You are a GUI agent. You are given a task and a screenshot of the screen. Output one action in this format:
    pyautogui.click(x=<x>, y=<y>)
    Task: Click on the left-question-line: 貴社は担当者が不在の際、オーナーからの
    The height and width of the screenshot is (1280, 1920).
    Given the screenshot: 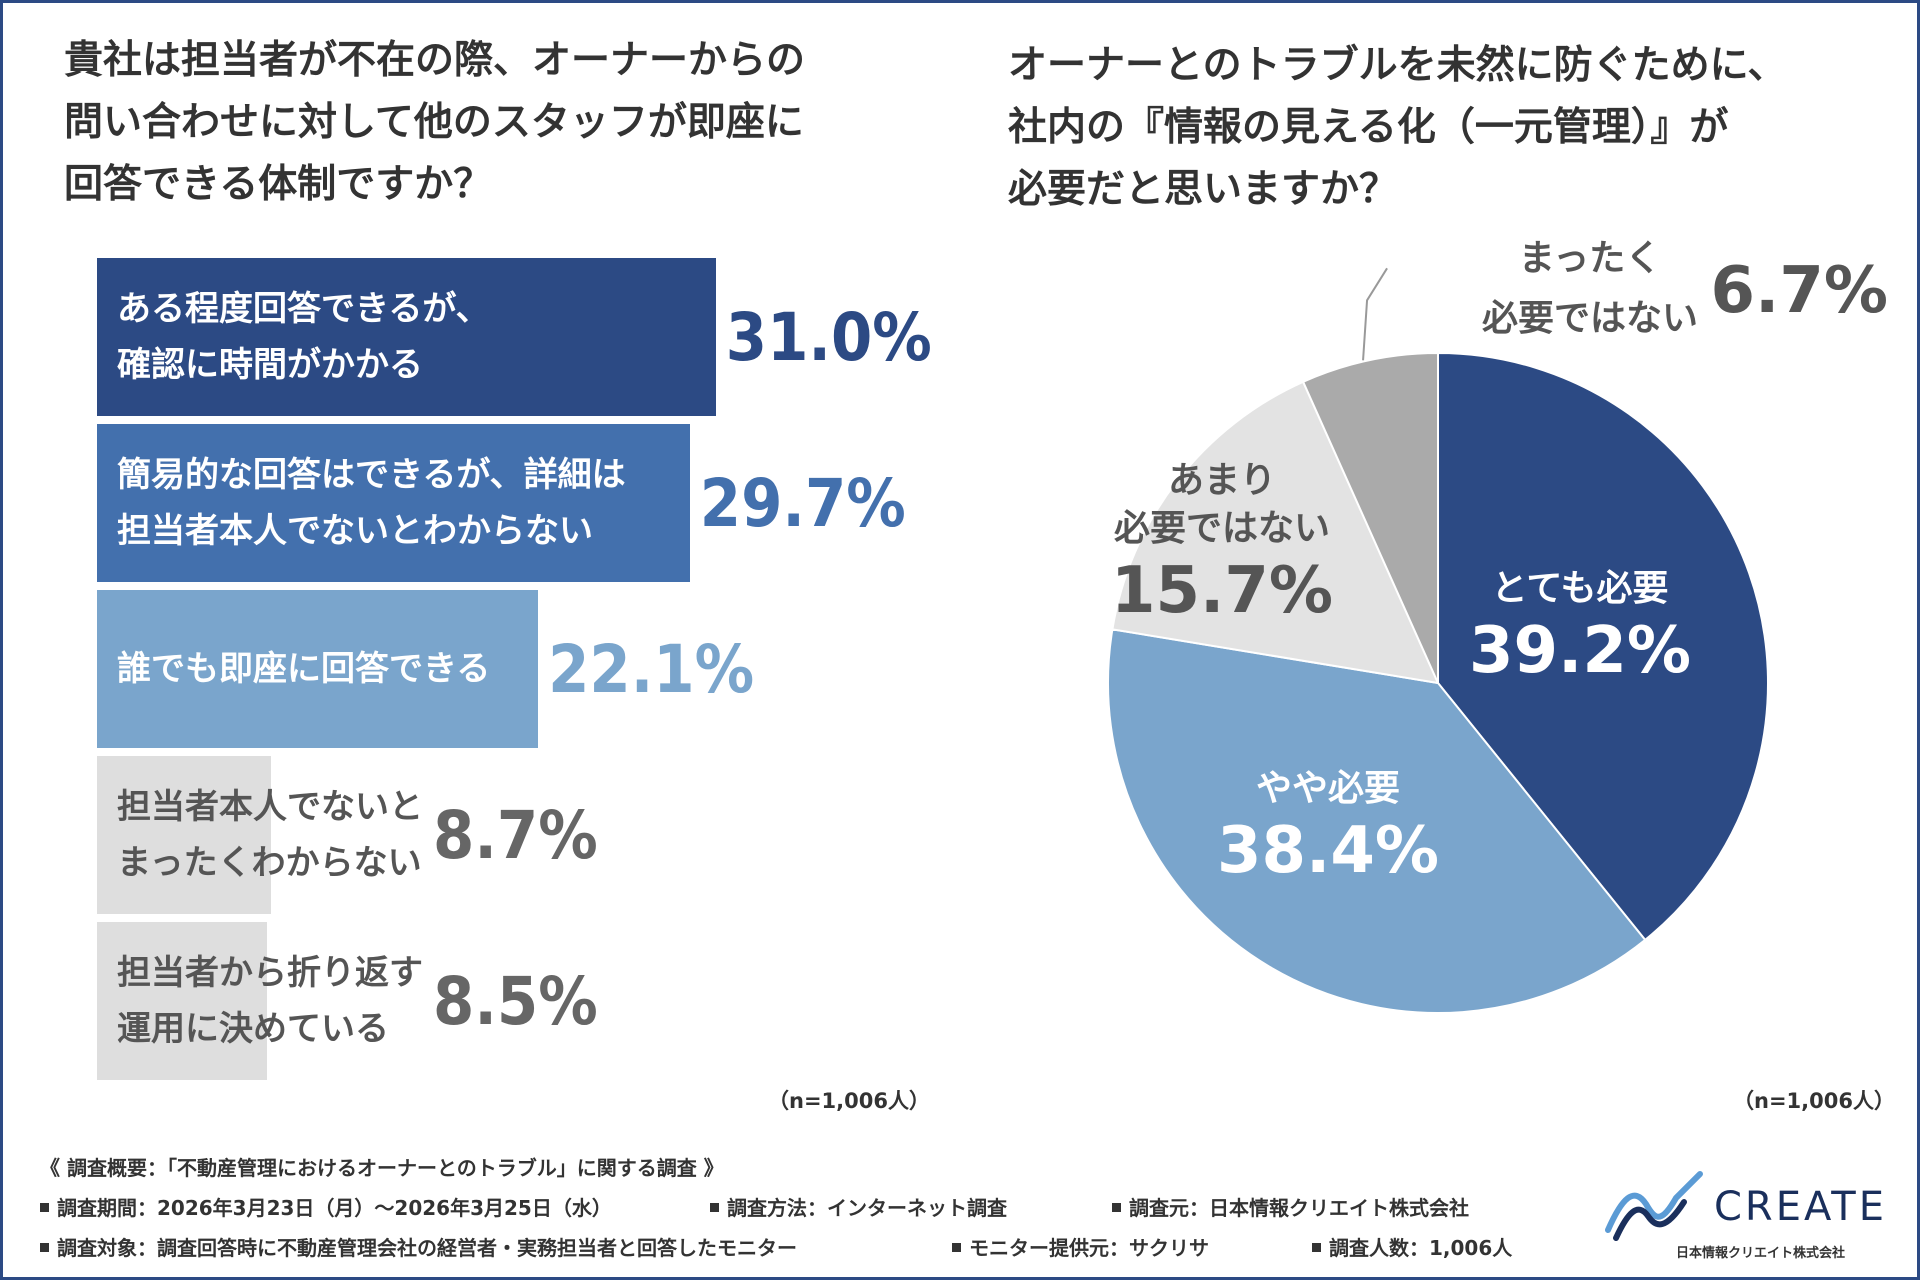 What is the action you would take?
    pyautogui.click(x=435, y=60)
    